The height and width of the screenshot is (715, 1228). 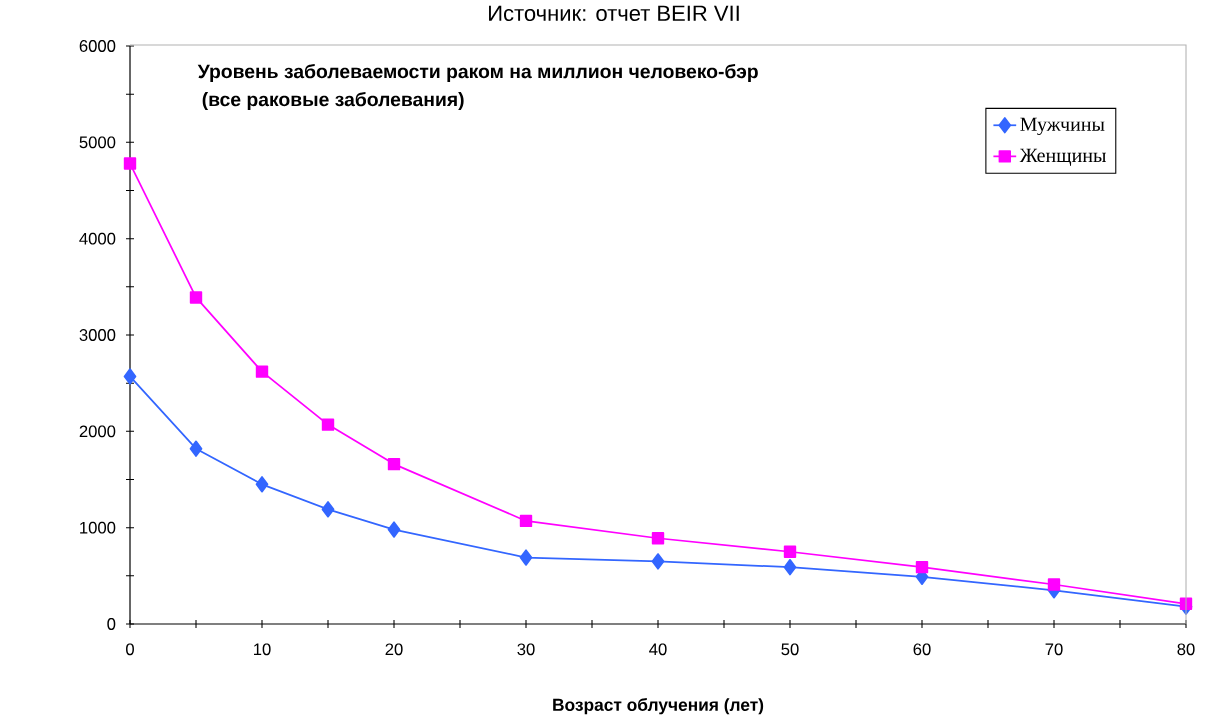 I want to click on x-tick-label: 0, so click(x=130, y=649).